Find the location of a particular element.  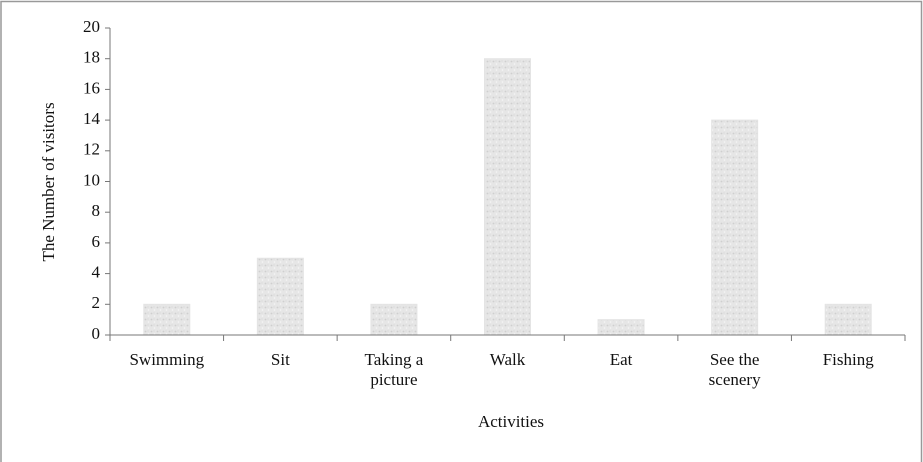

x-tick-label: Swimming is located at coordinates (167, 359).